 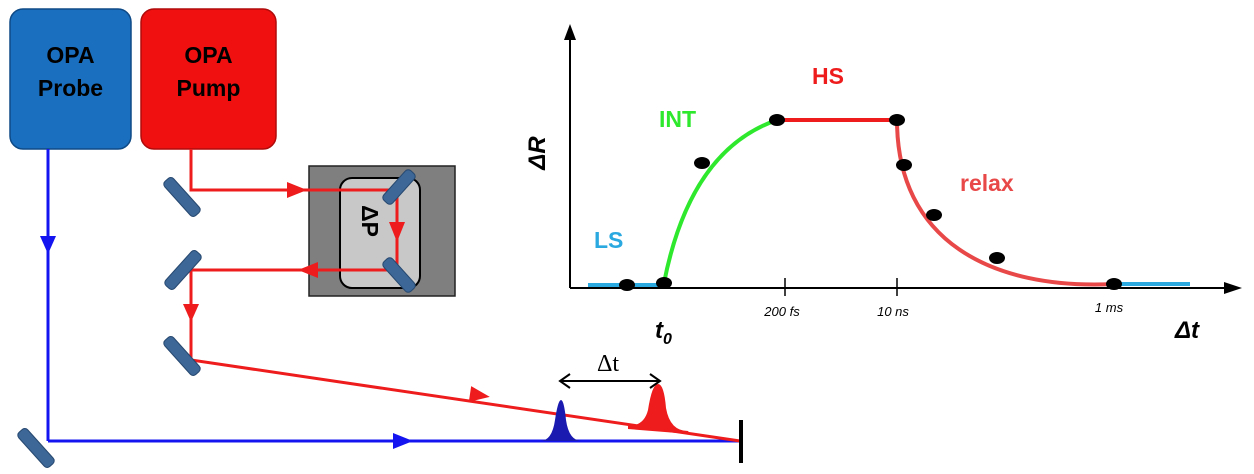 What do you see at coordinates (397, 232) in the screenshot?
I see `pump-arrow-down-stage` at bounding box center [397, 232].